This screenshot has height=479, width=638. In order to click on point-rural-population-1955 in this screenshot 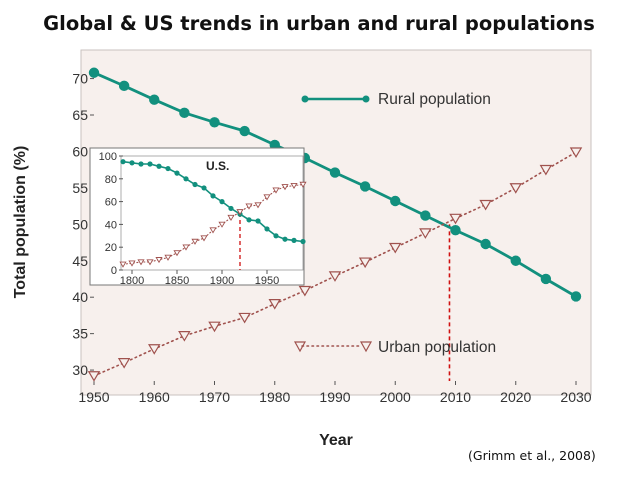, I will do `click(124, 86)`.